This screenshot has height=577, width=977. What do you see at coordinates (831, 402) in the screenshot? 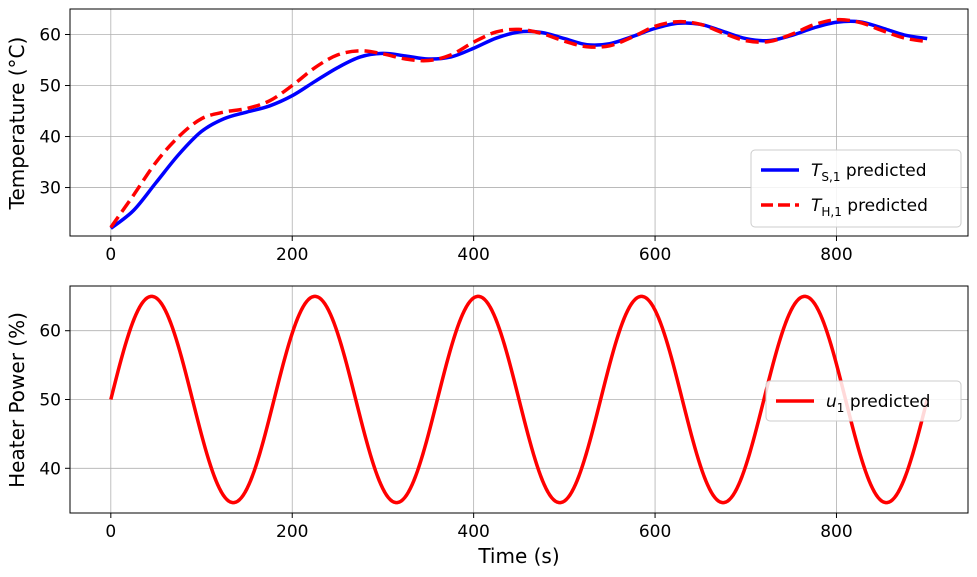
I see `legend-symbol: u` at bounding box center [831, 402].